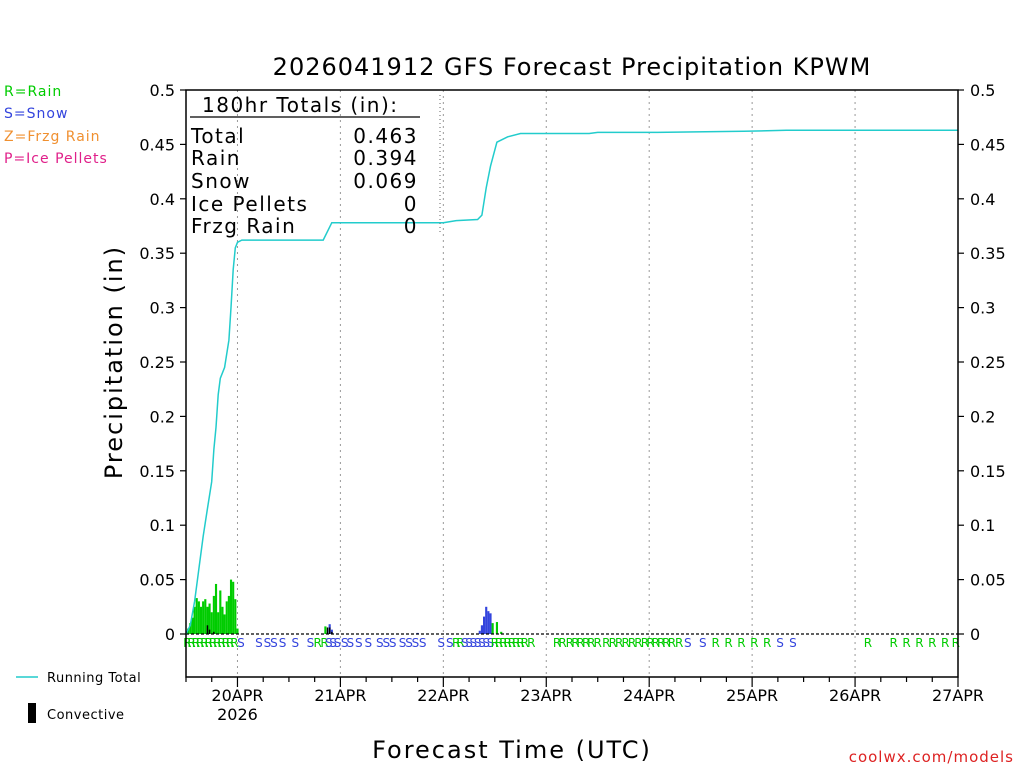 The width and height of the screenshot is (1024, 768). Describe the element at coordinates (32, 713) in the screenshot. I see `convective-legend-swatch` at that location.